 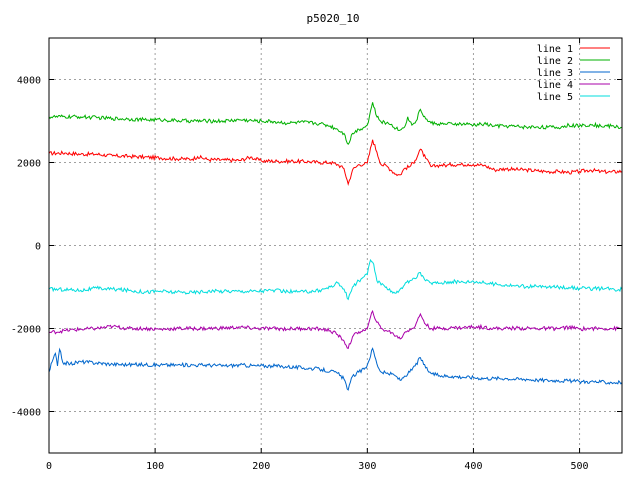 I want to click on x-tick-label: 200, so click(x=261, y=466).